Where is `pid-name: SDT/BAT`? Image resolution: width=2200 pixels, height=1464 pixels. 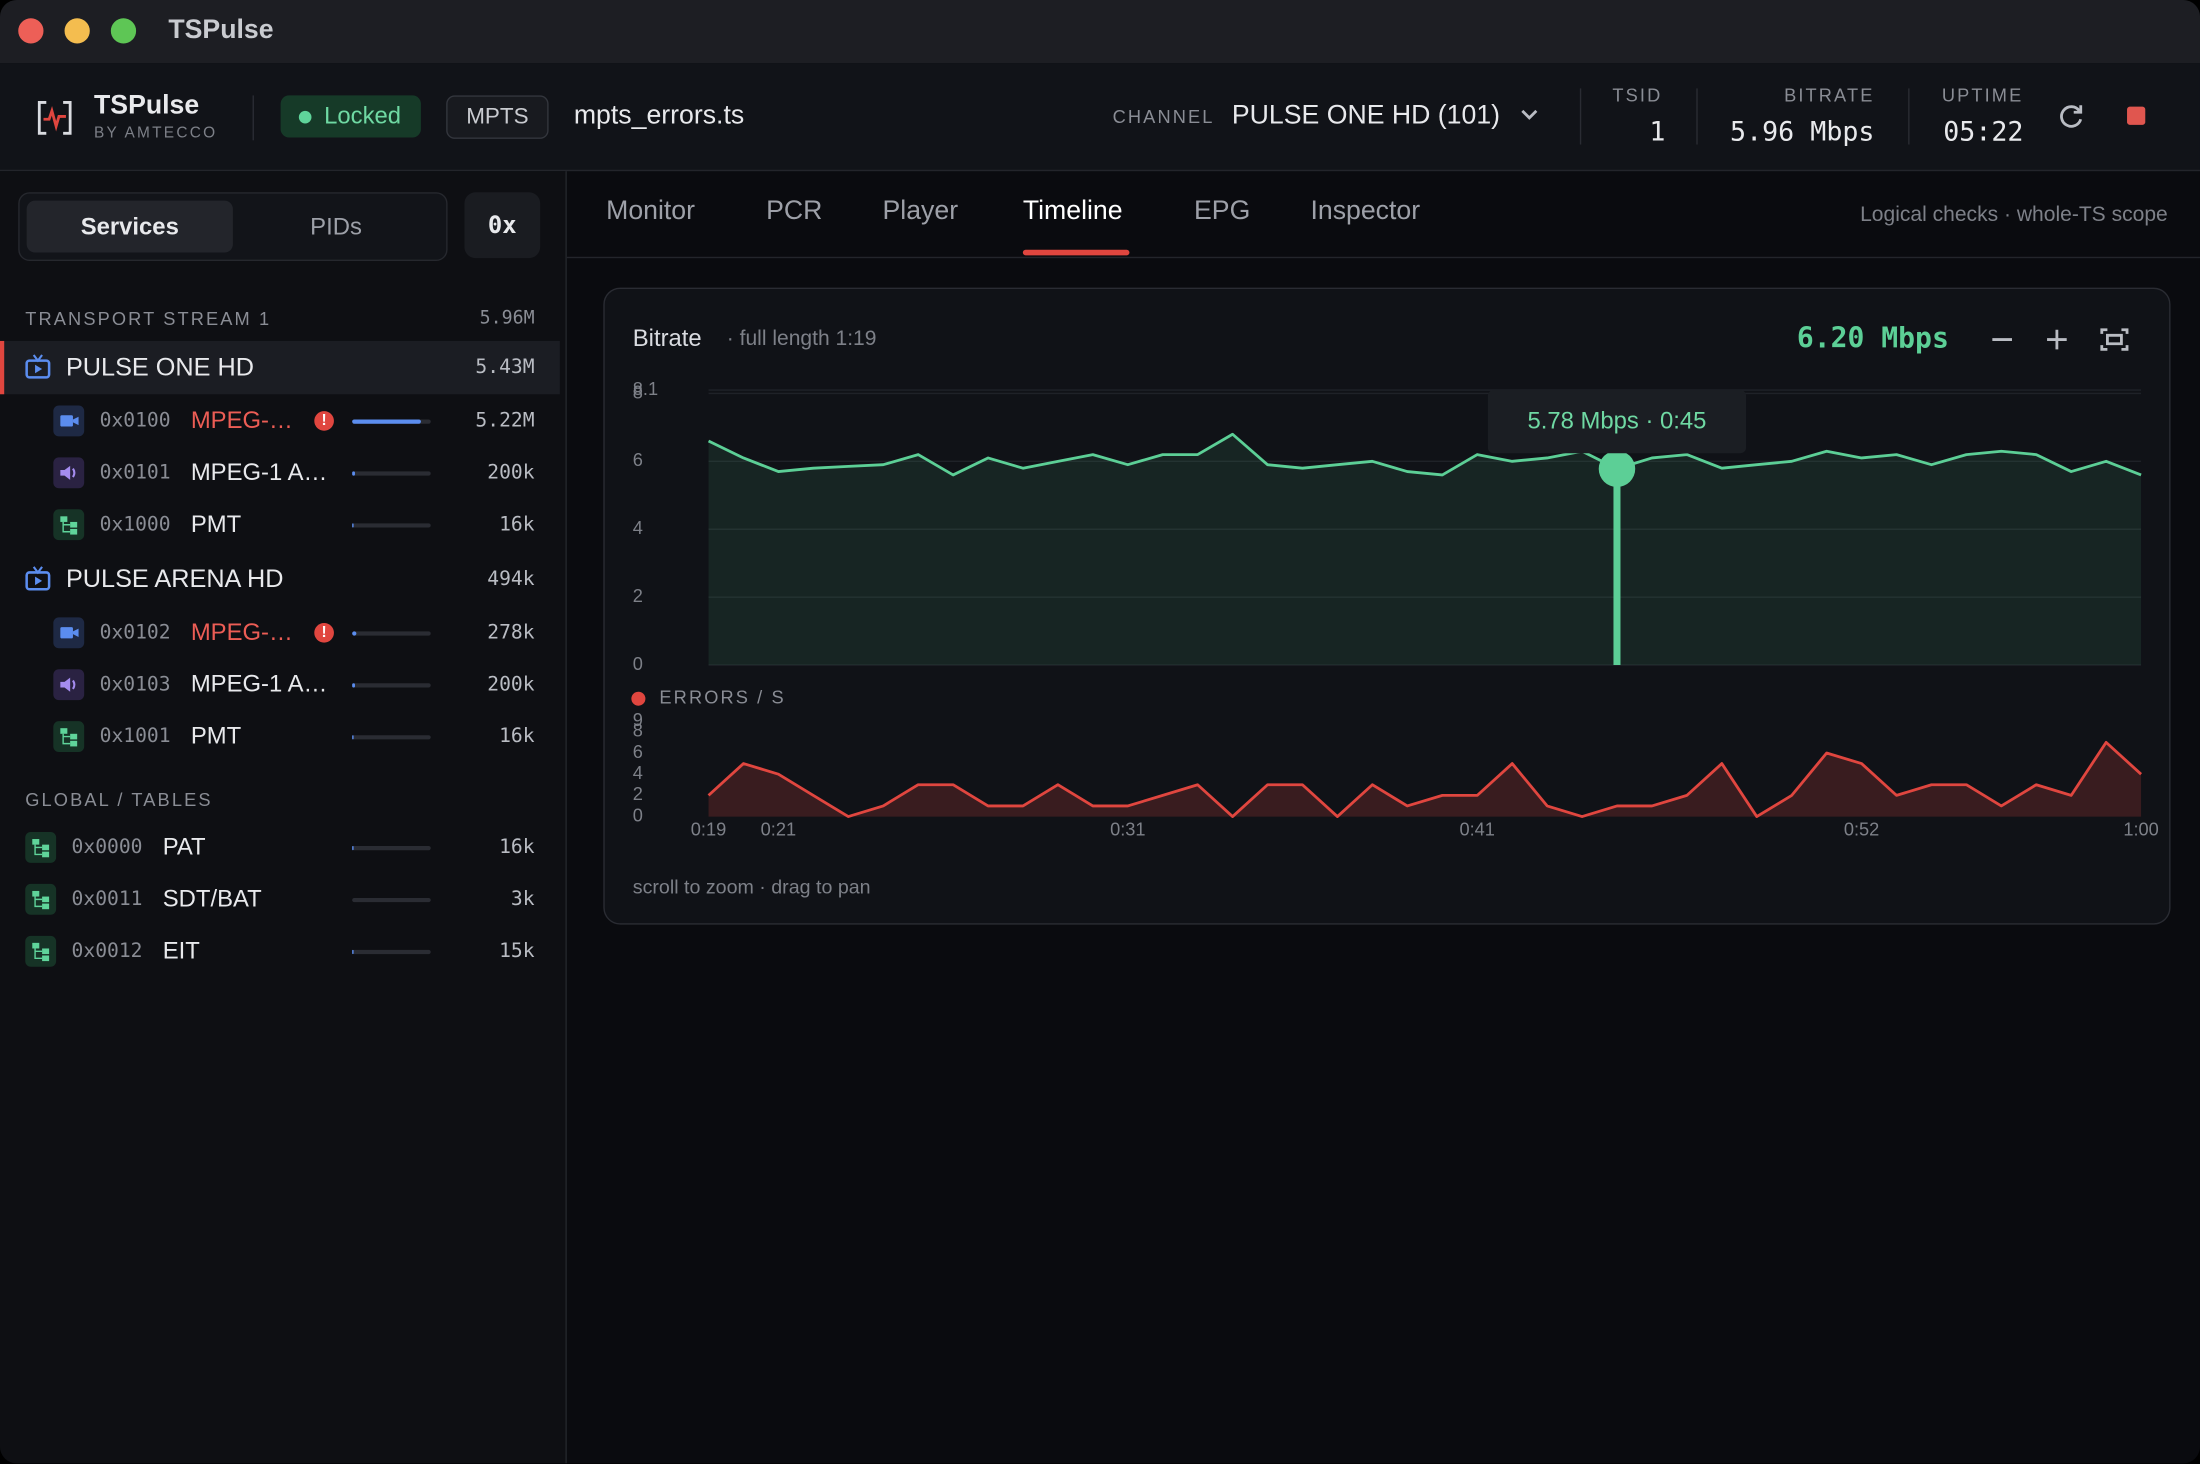 pid-name: SDT/BAT is located at coordinates (212, 898).